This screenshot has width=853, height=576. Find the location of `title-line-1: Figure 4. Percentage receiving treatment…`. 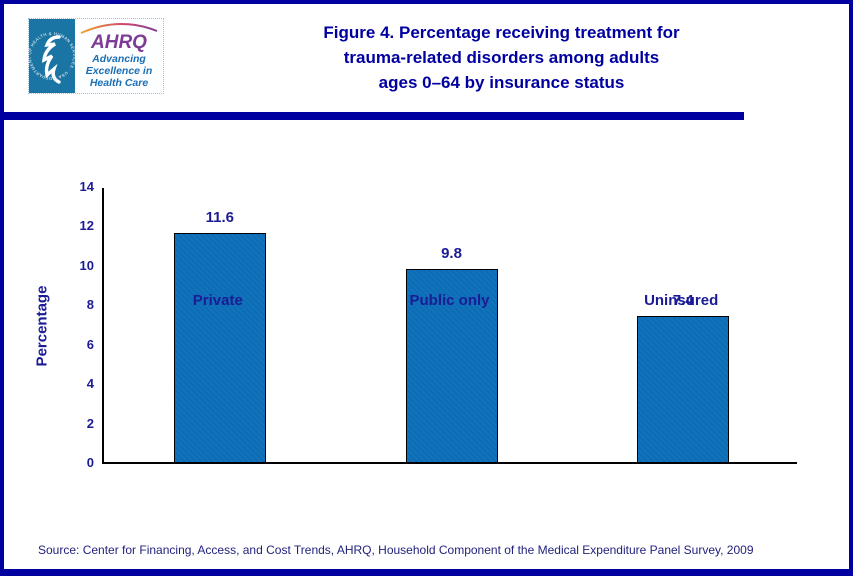

title-line-1: Figure 4. Percentage receiving treatment… is located at coordinates (501, 32).